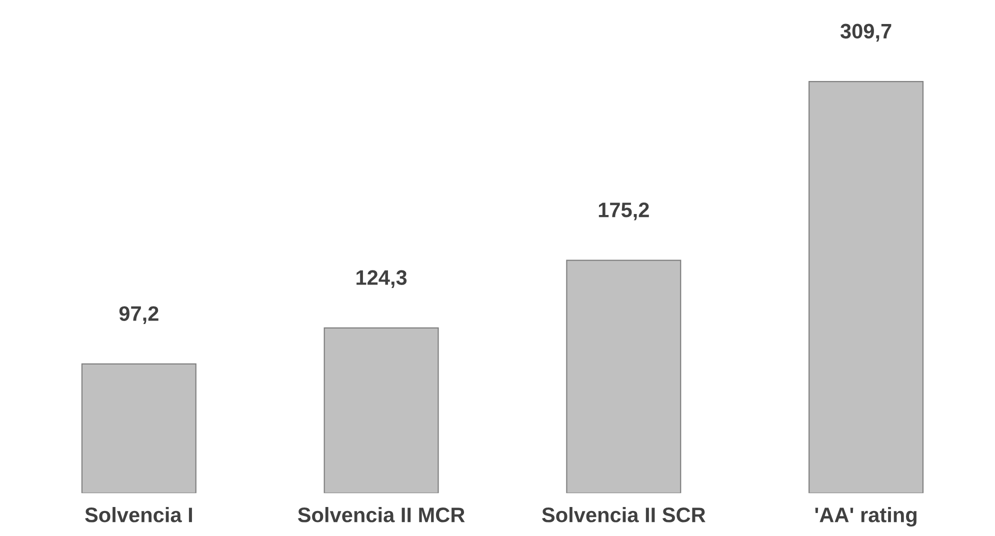 This screenshot has height=536, width=995. Describe the element at coordinates (624, 514) in the screenshot. I see `x-tick-label: Solvencia II SCR` at that location.